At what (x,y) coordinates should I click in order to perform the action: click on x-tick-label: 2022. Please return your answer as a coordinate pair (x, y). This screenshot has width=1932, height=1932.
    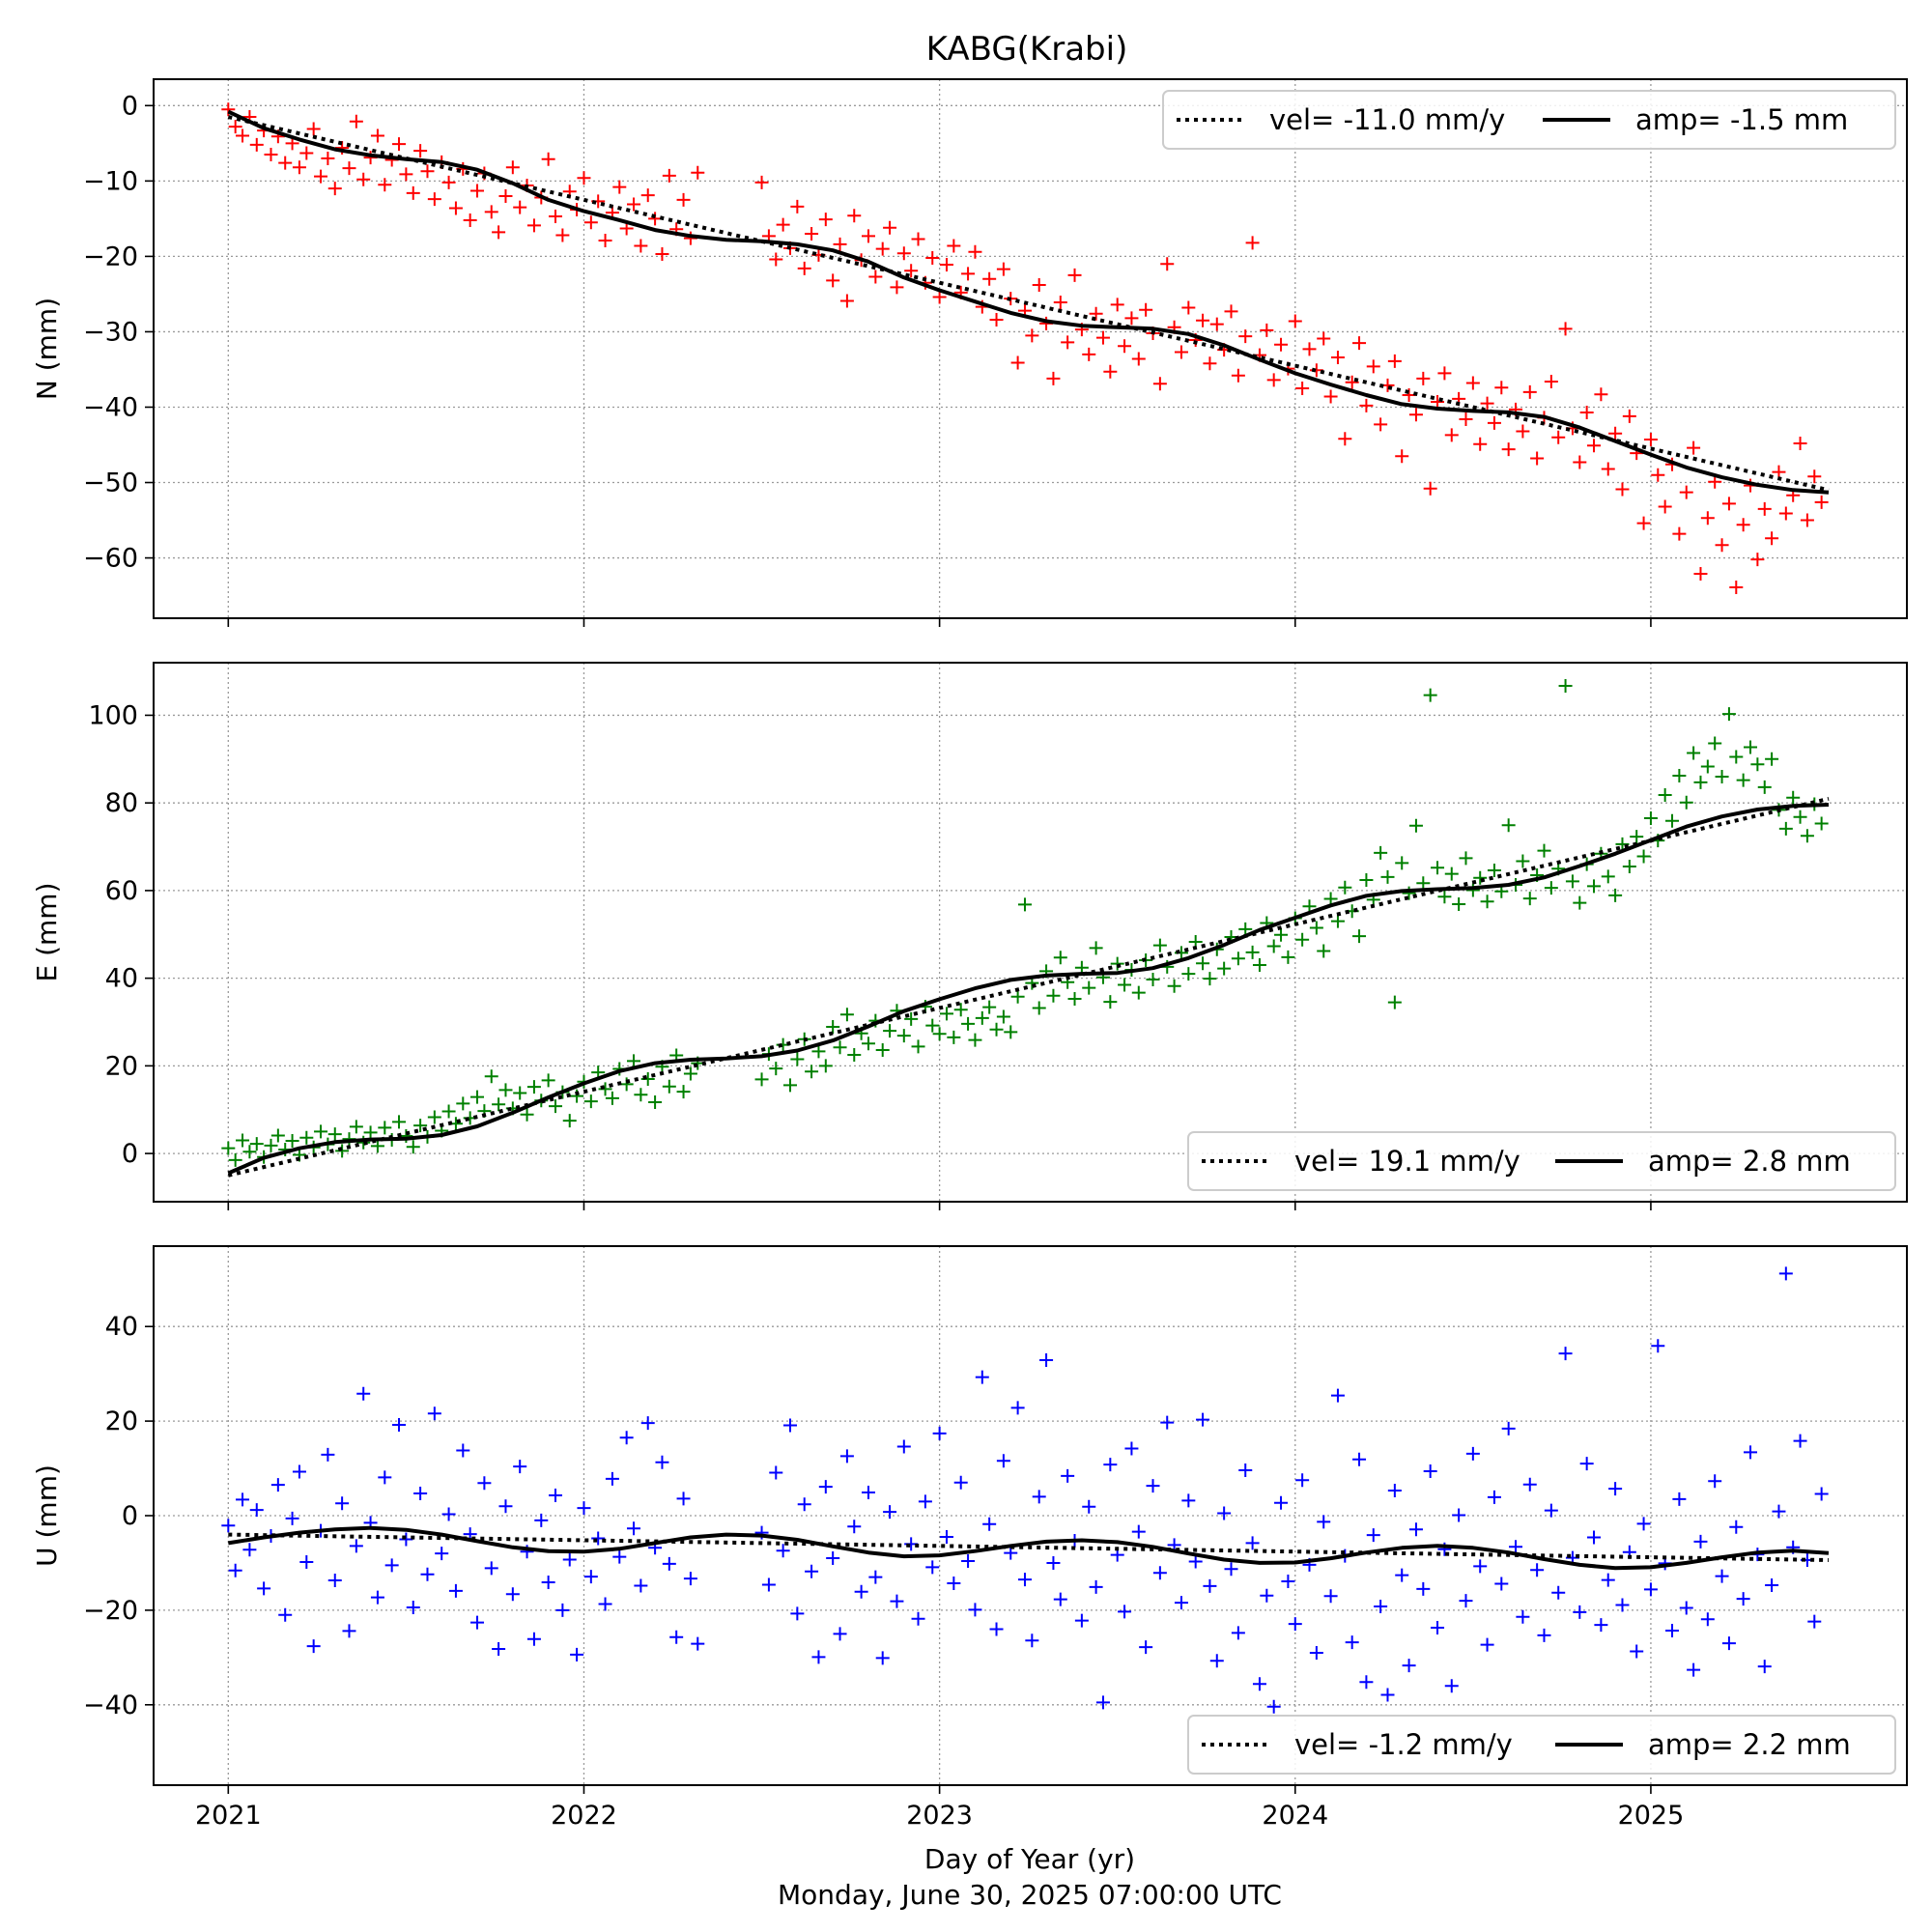
    Looking at the image, I should click on (584, 1816).